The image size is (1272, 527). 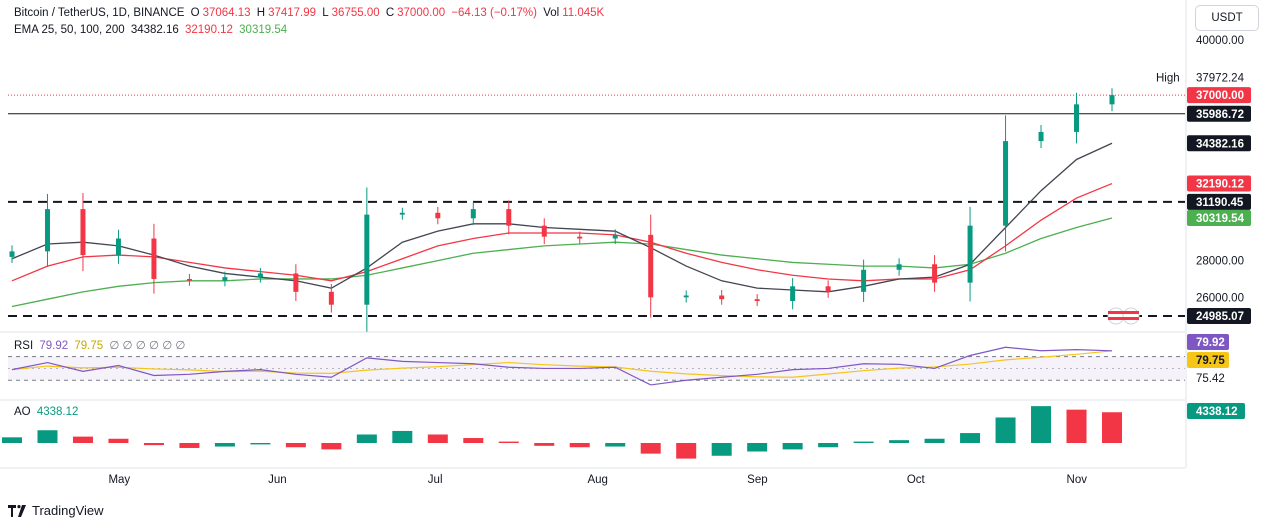 I want to click on ao-tag-text: 4338.12, so click(x=1217, y=412).